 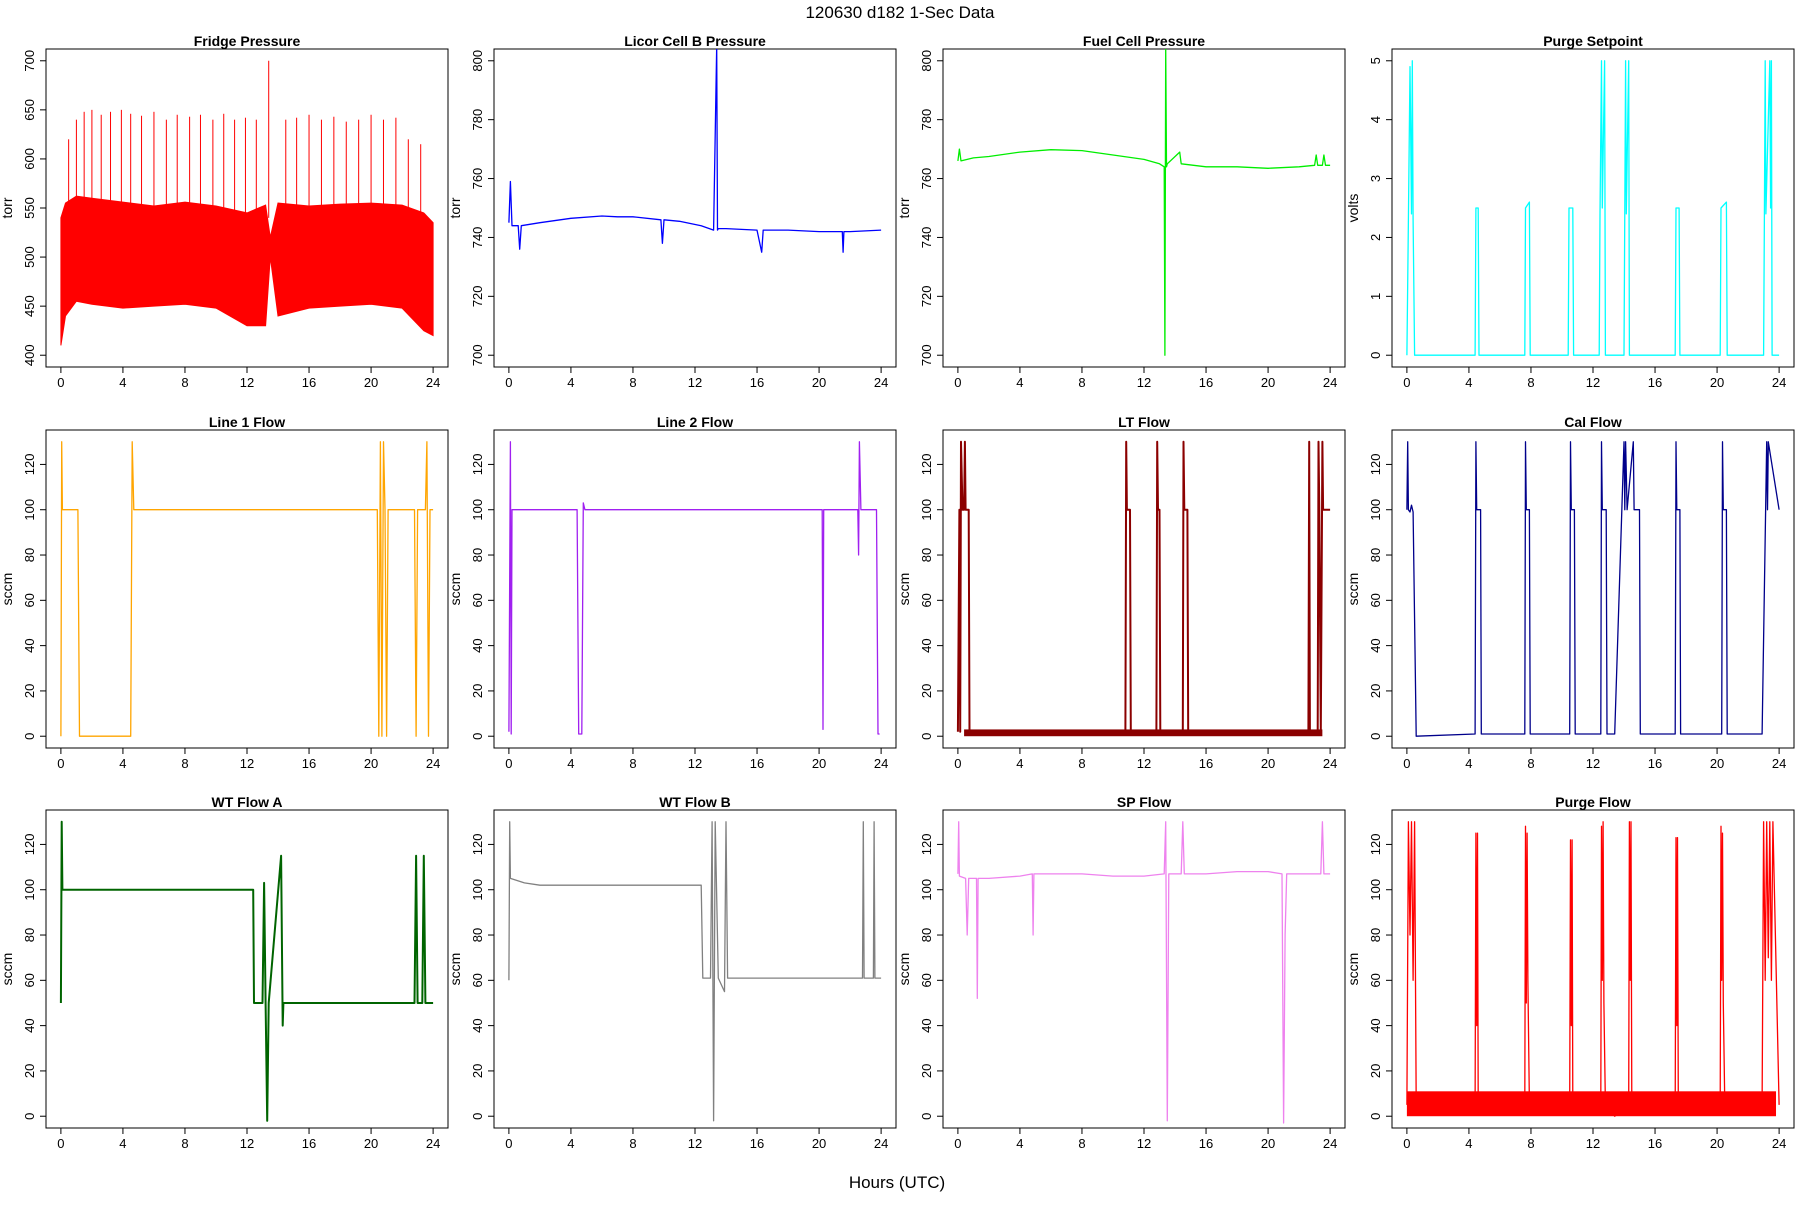 I want to click on y-axis-label: torr, so click(x=455, y=207).